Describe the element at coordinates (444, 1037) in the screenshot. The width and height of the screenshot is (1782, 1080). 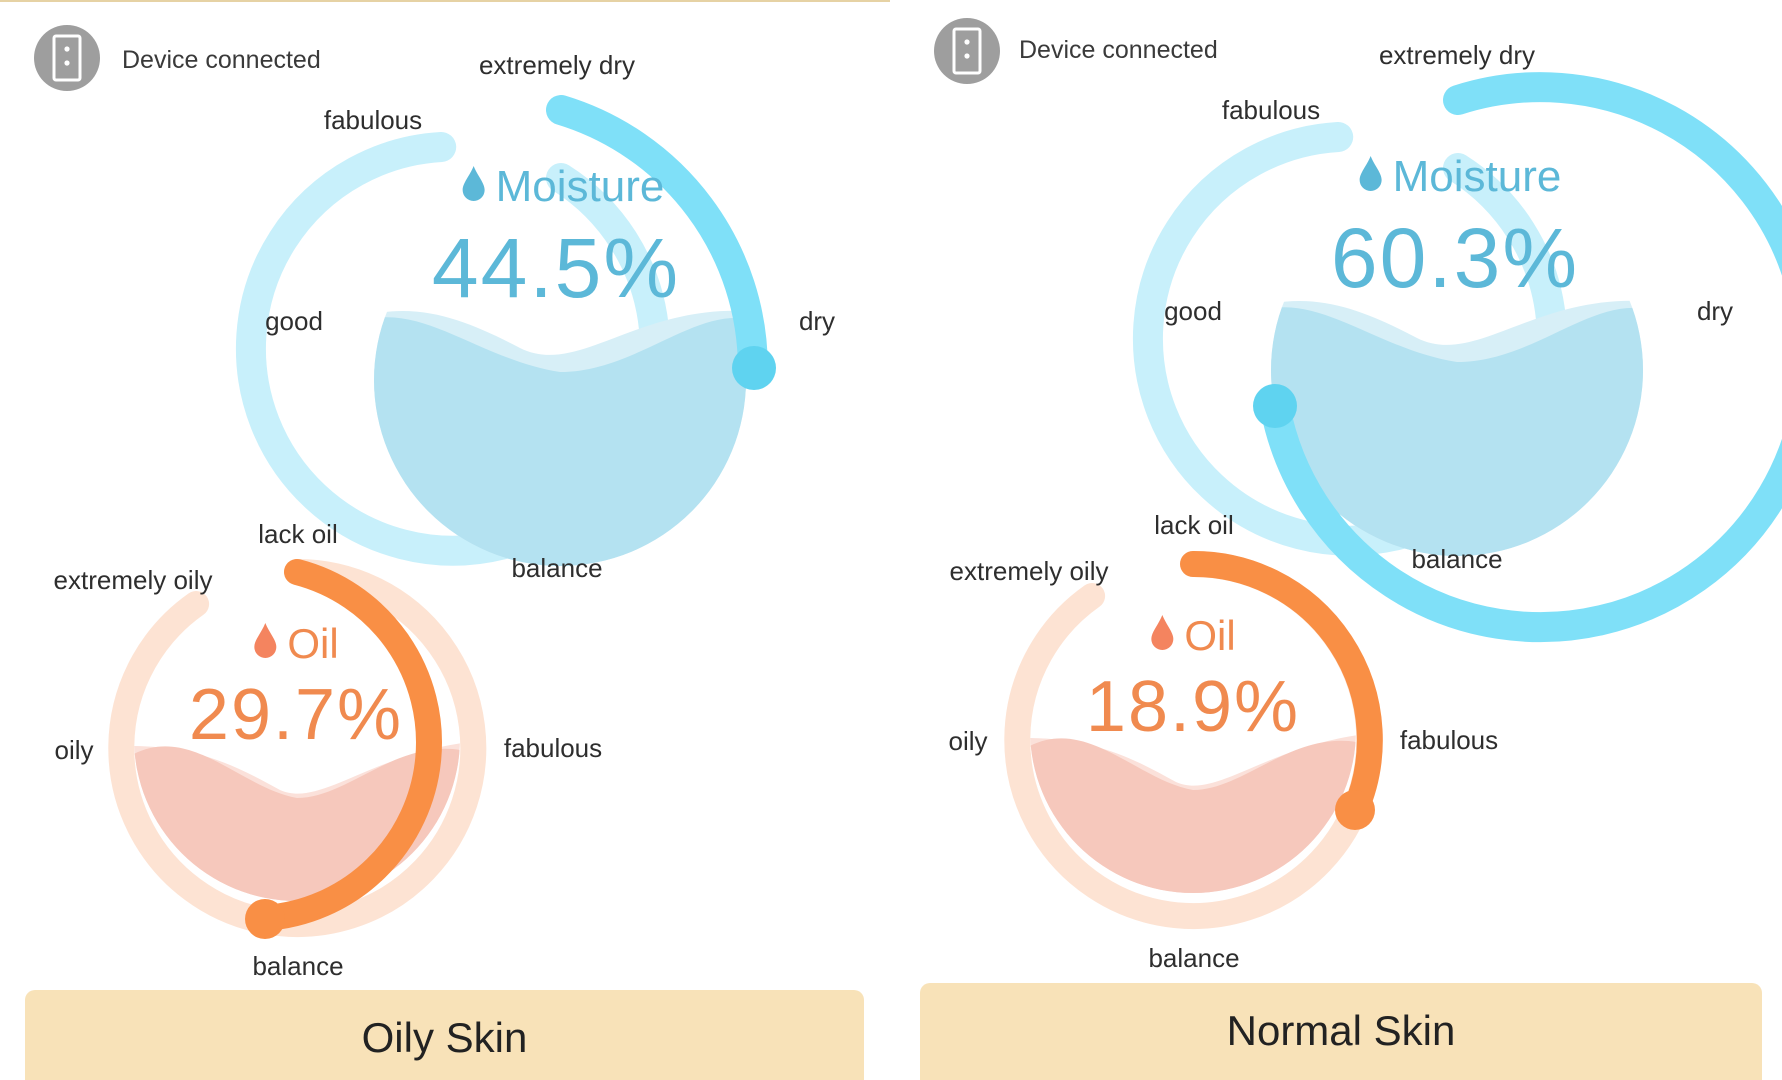
I see `skin-type-result-label: Oily Skin` at that location.